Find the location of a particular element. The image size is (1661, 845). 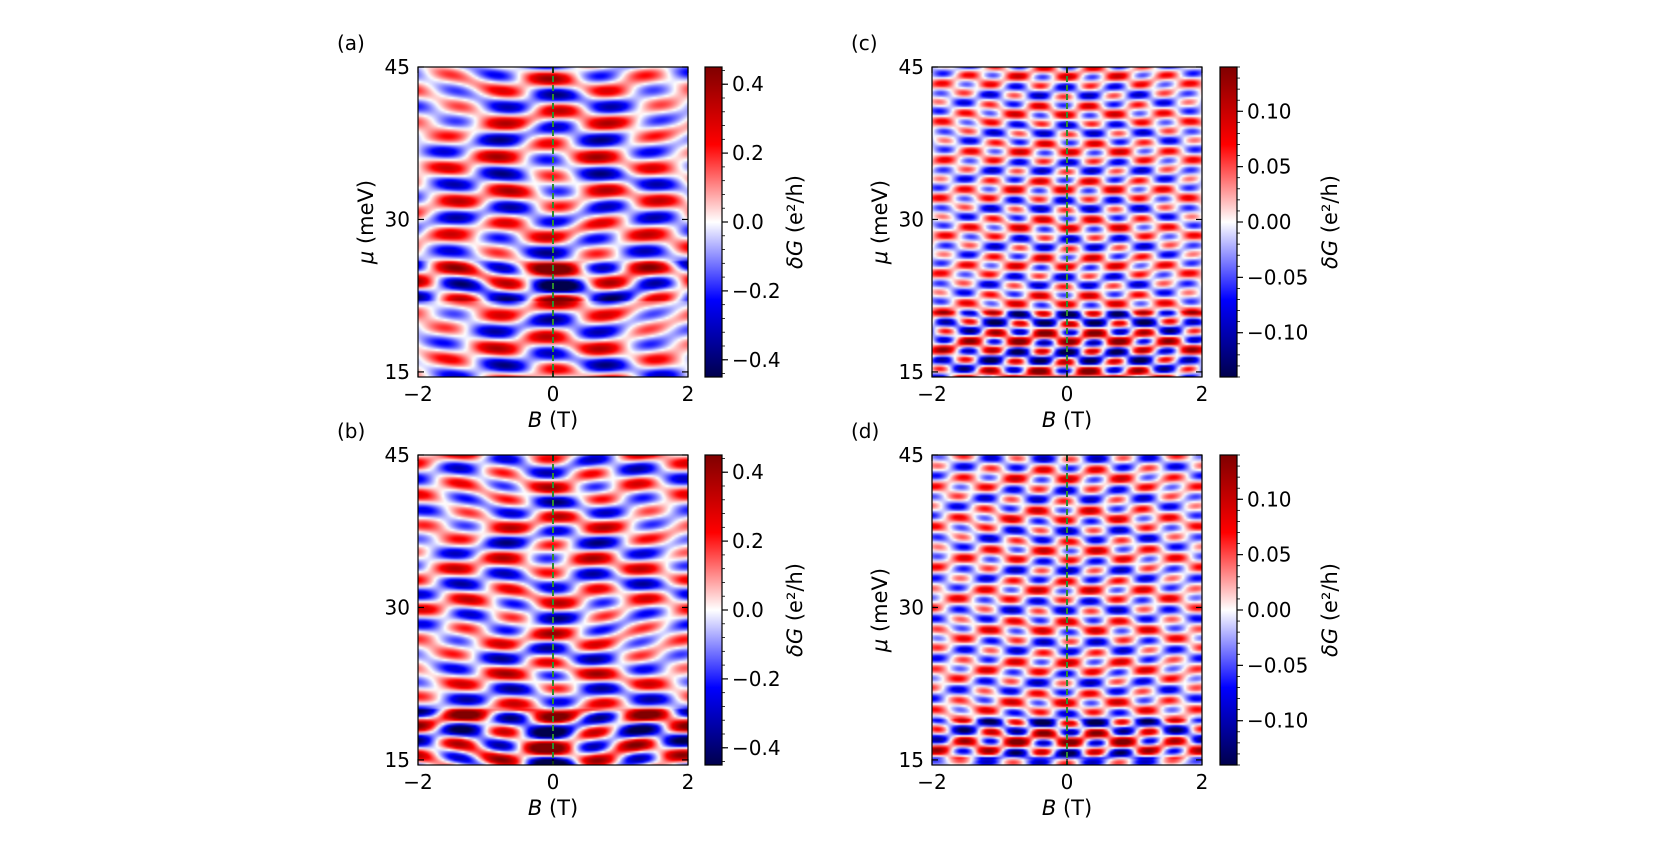

colorbar-label-c: δG (e²/h) is located at coordinates (1330, 222).